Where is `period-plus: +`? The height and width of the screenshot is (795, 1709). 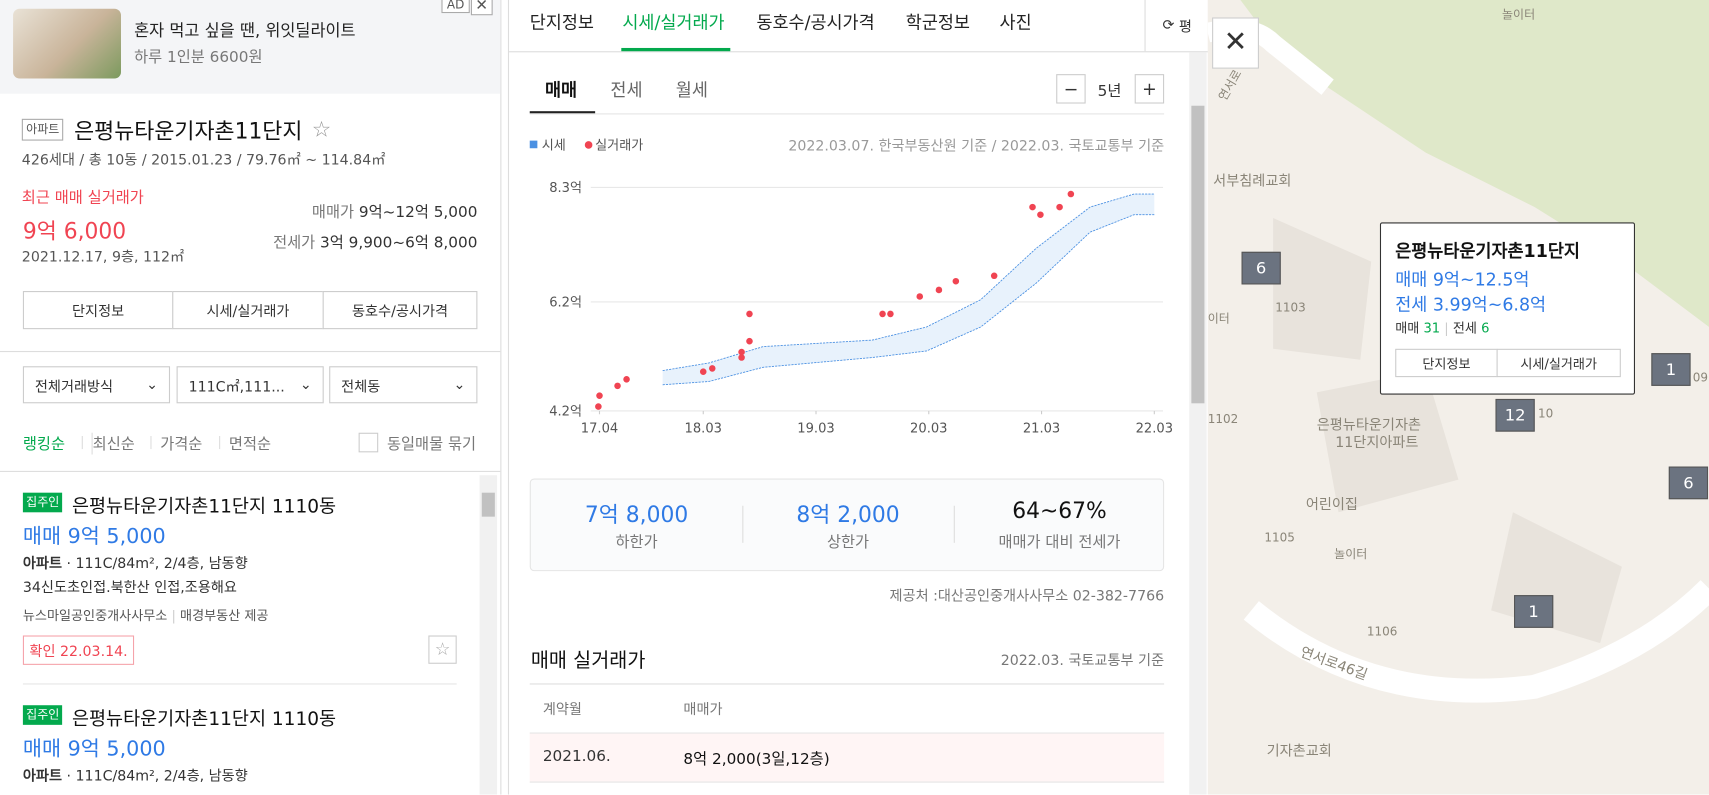
period-plus: + is located at coordinates (1149, 89).